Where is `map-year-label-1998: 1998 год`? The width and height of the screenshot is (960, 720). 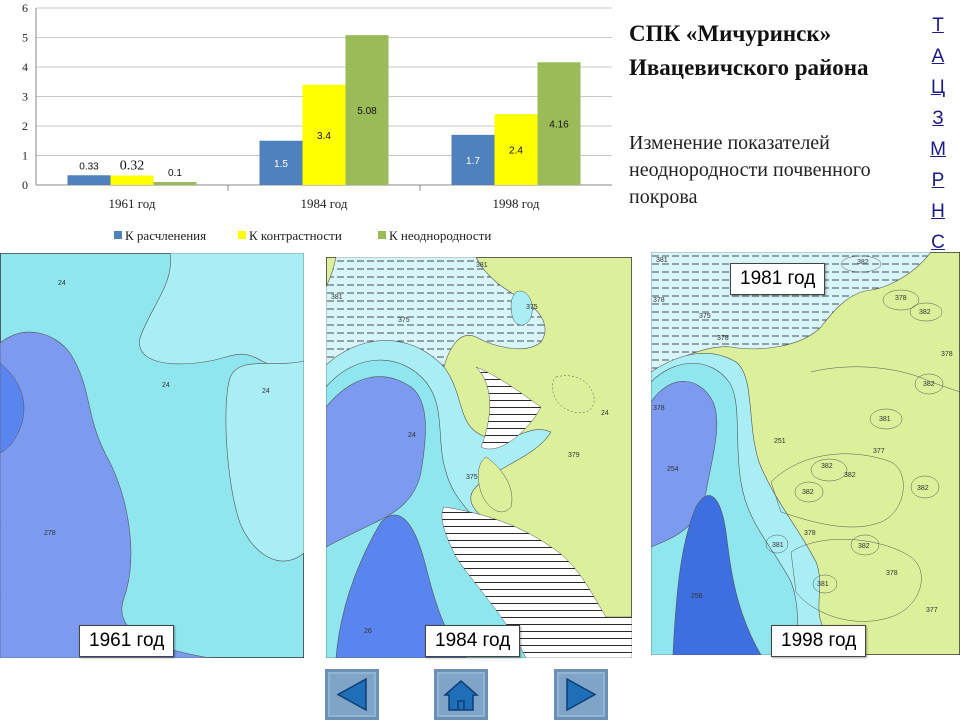 map-year-label-1998: 1998 год is located at coordinates (819, 641).